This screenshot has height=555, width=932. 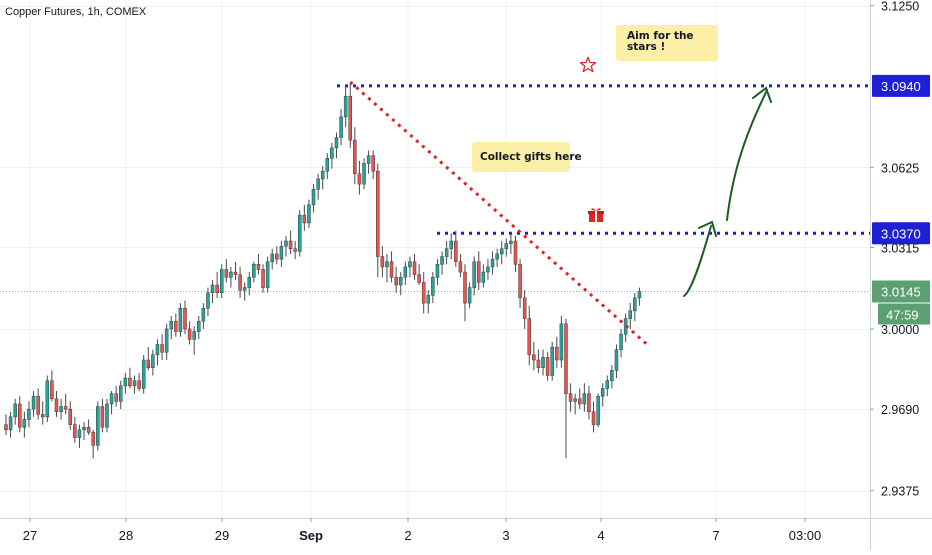 I want to click on y-tick-label: 3.0000, so click(x=900, y=330).